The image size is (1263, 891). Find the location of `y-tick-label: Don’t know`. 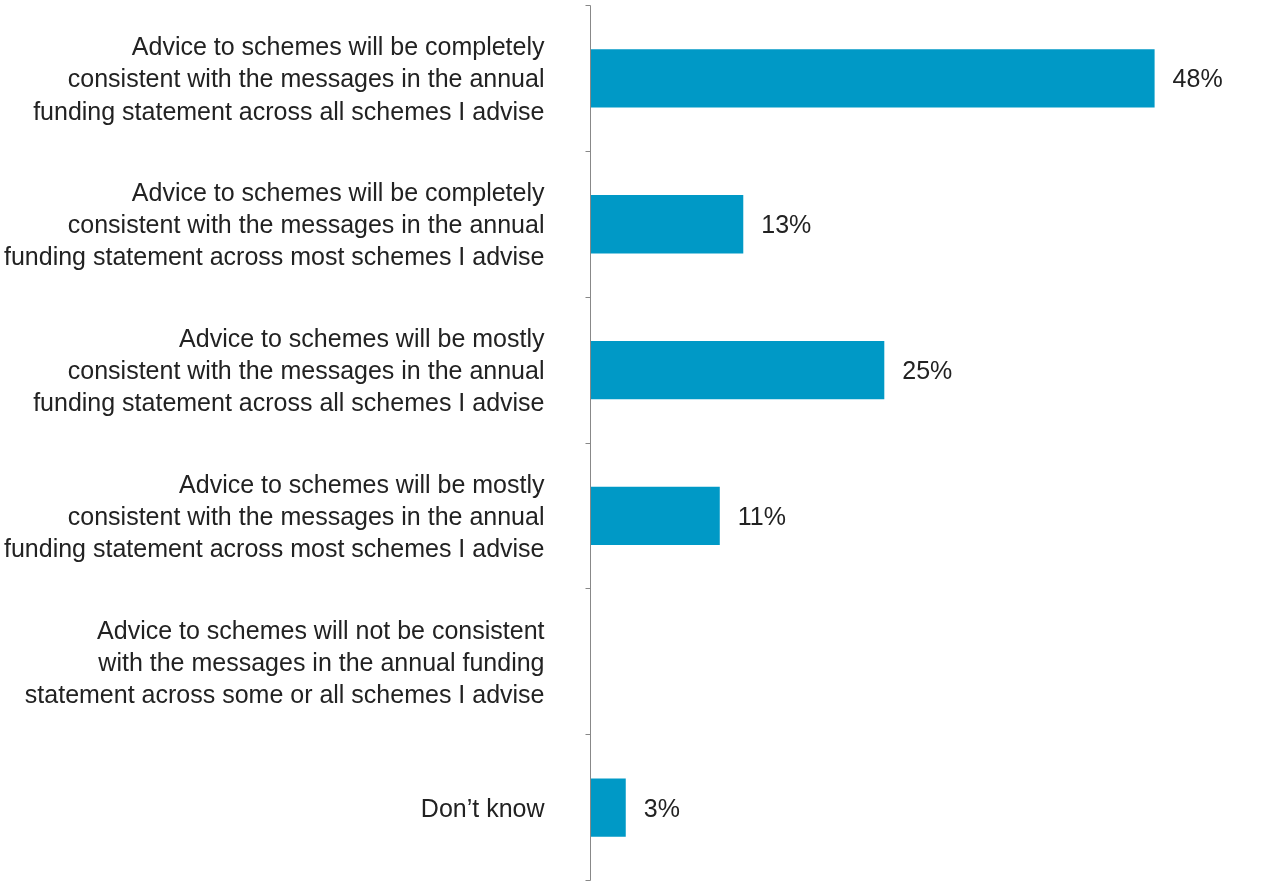

y-tick-label: Don’t know is located at coordinates (483, 807).